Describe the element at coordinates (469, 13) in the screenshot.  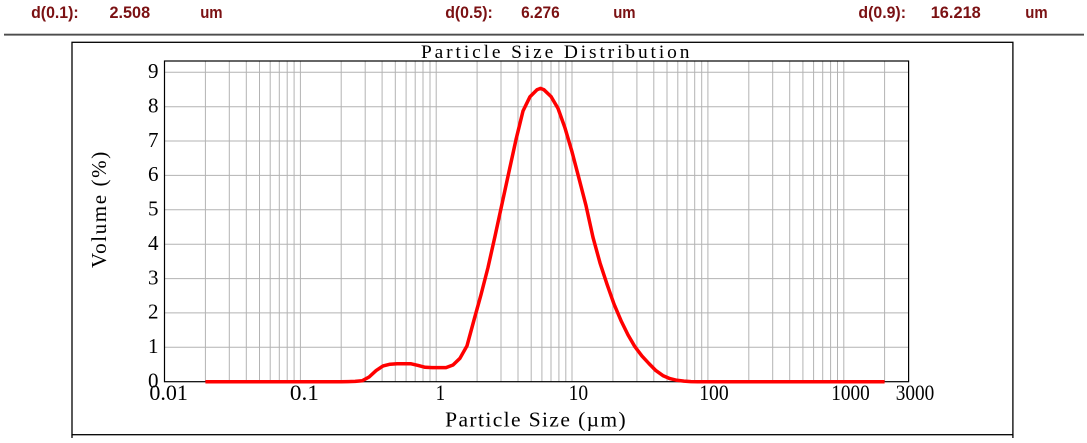
I see `svg-text: d(0.5):` at that location.